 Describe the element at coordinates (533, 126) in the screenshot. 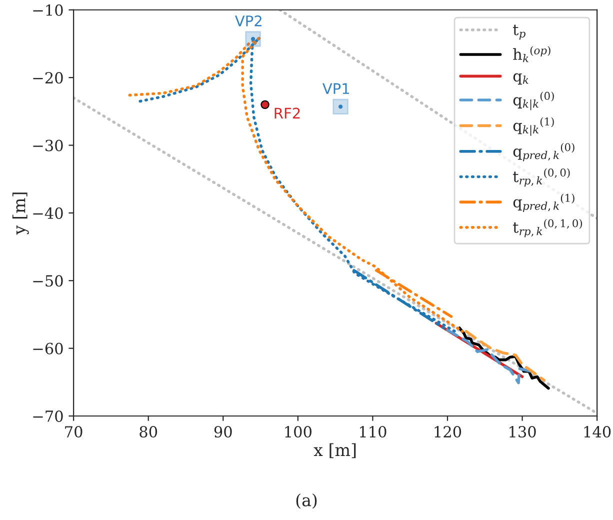

I see `legend-label: q$_{k|k}$$^{(1)}$` at that location.